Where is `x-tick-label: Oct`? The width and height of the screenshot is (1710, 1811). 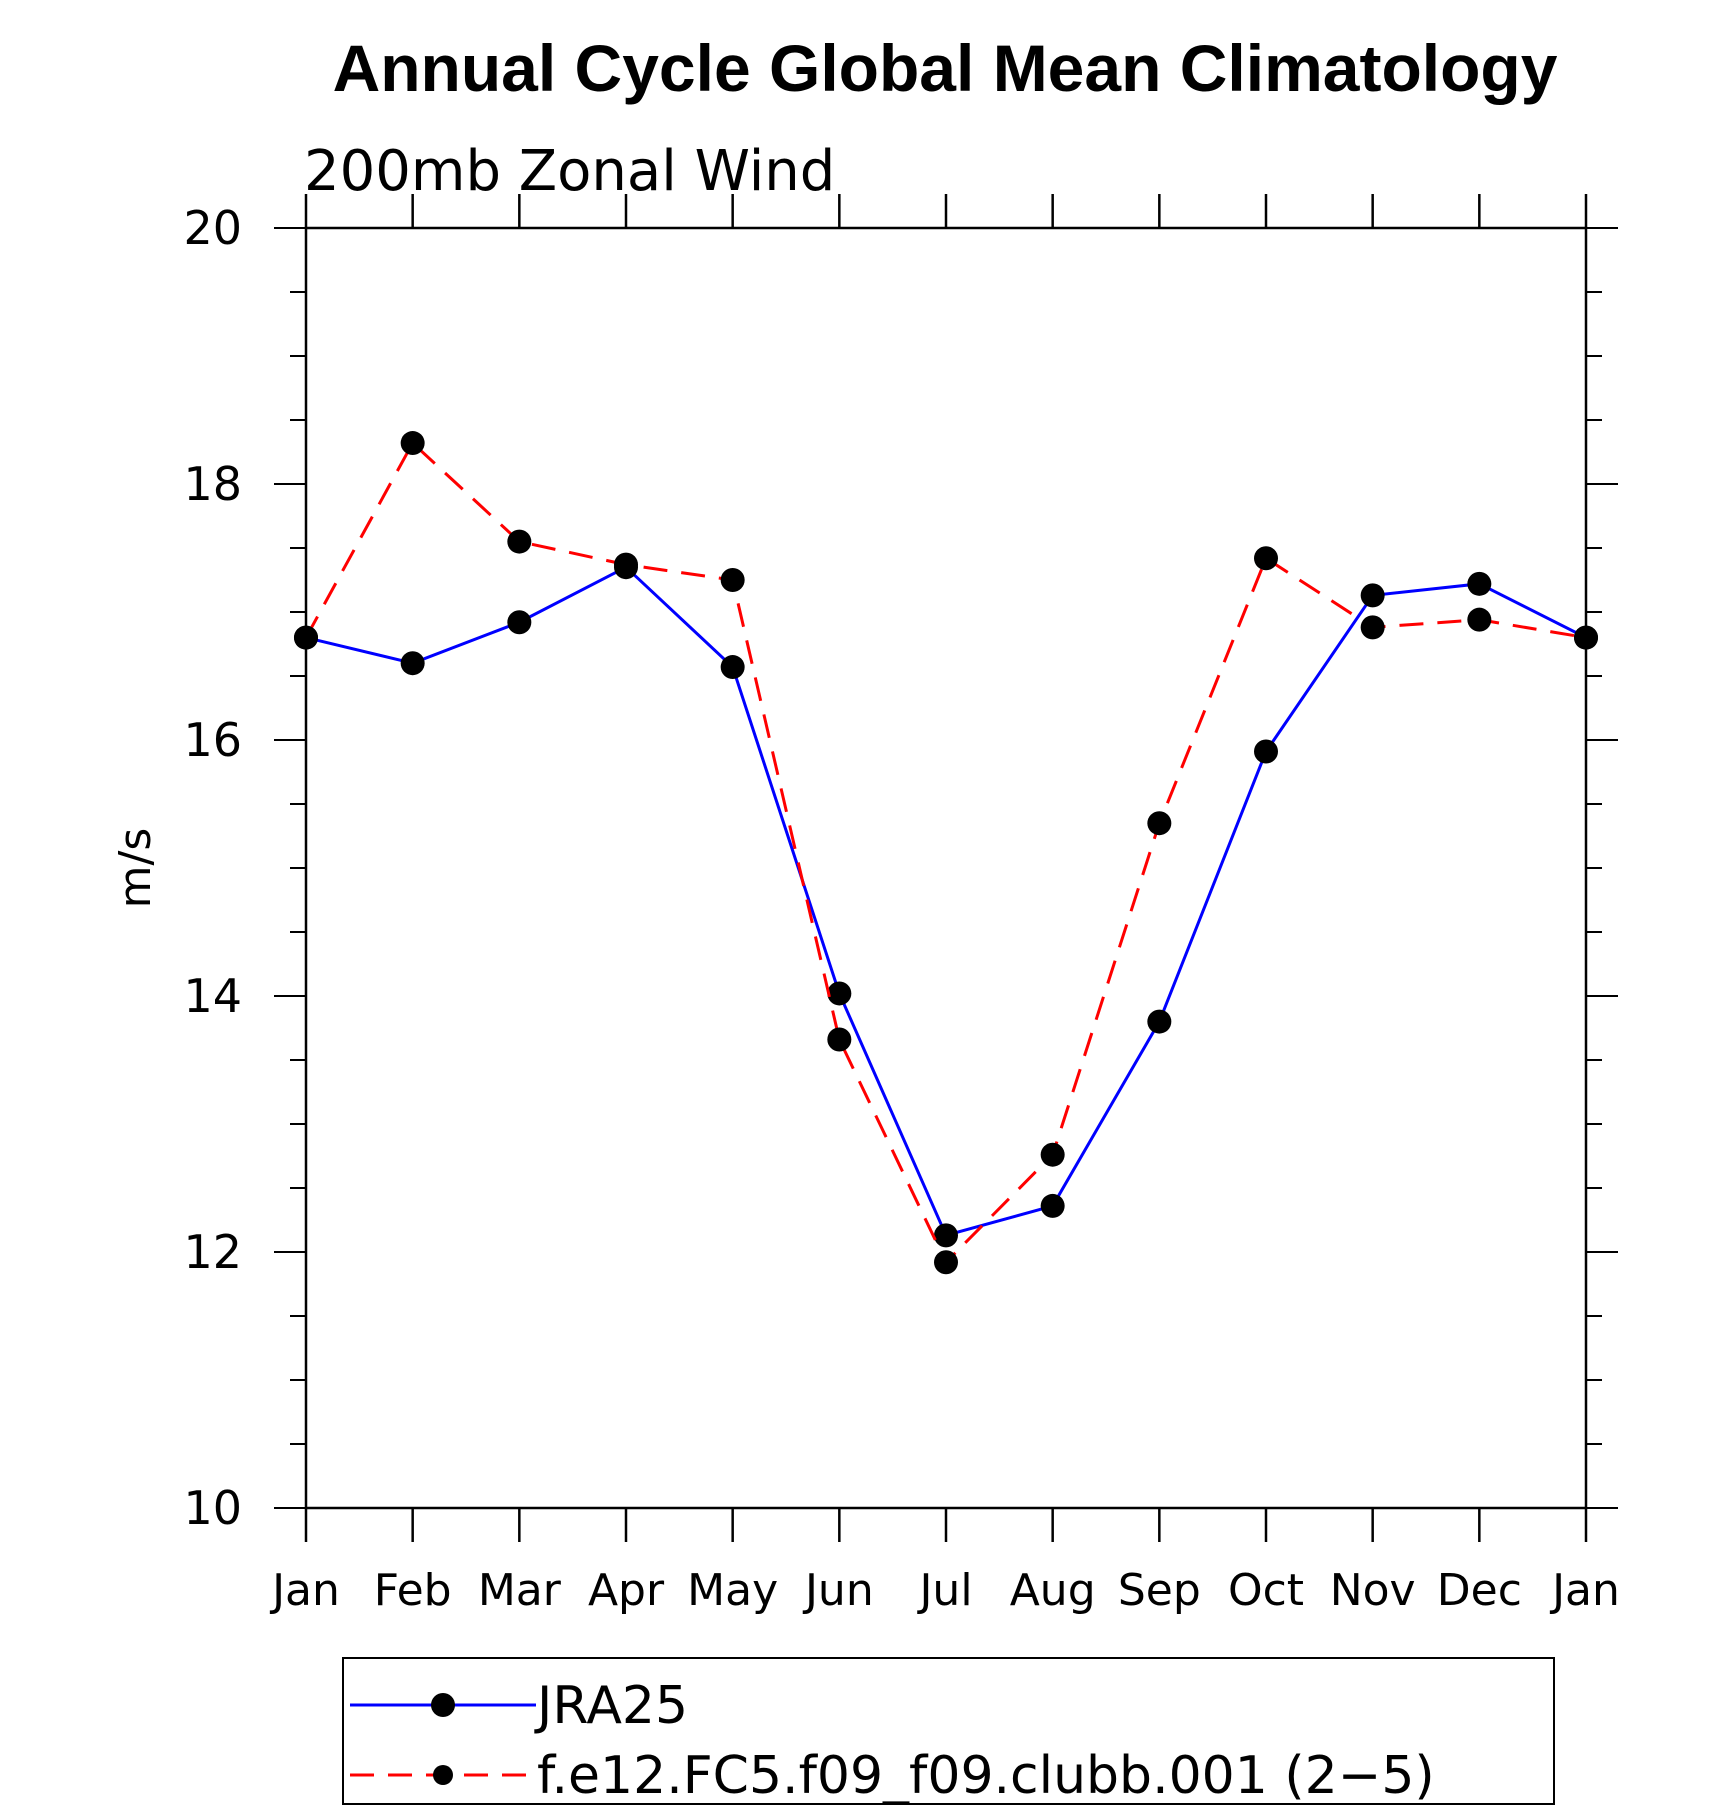 x-tick-label: Oct is located at coordinates (1266, 1590).